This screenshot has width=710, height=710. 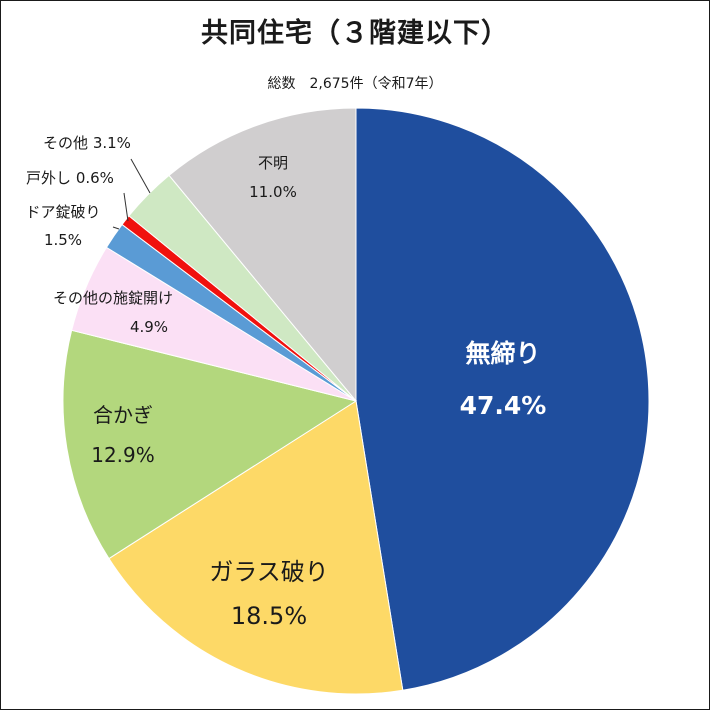 I want to click on slice-value-2: 12.9%, so click(x=123, y=455).